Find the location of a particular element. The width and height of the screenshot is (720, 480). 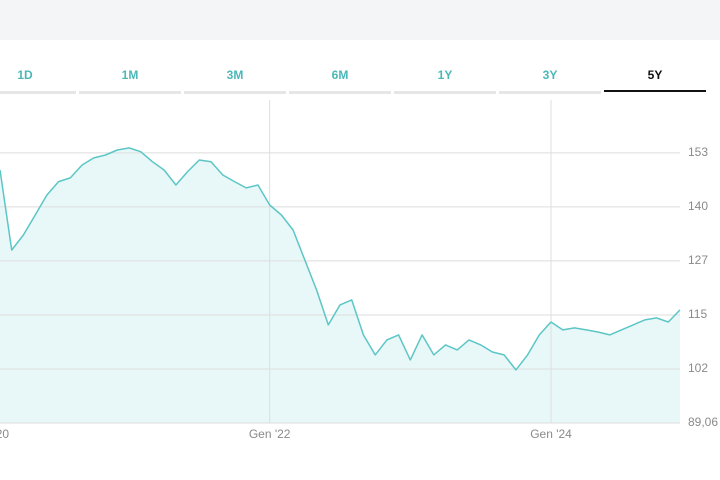

tab-label: 6M is located at coordinates (340, 75).